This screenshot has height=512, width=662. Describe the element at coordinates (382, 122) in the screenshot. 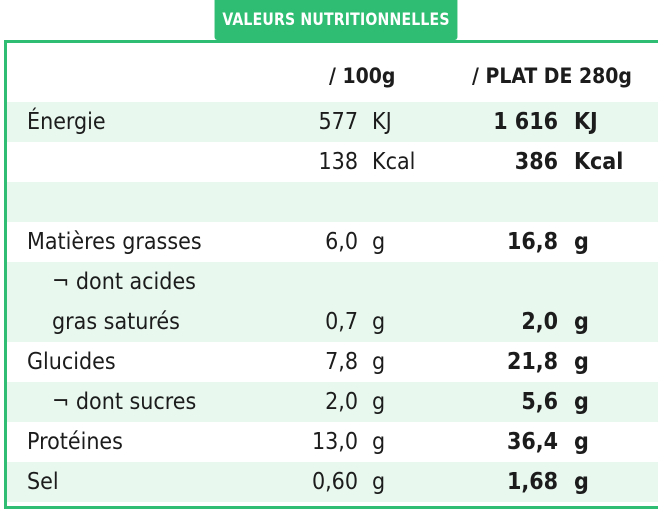

I see `unit-100g: KJ` at that location.